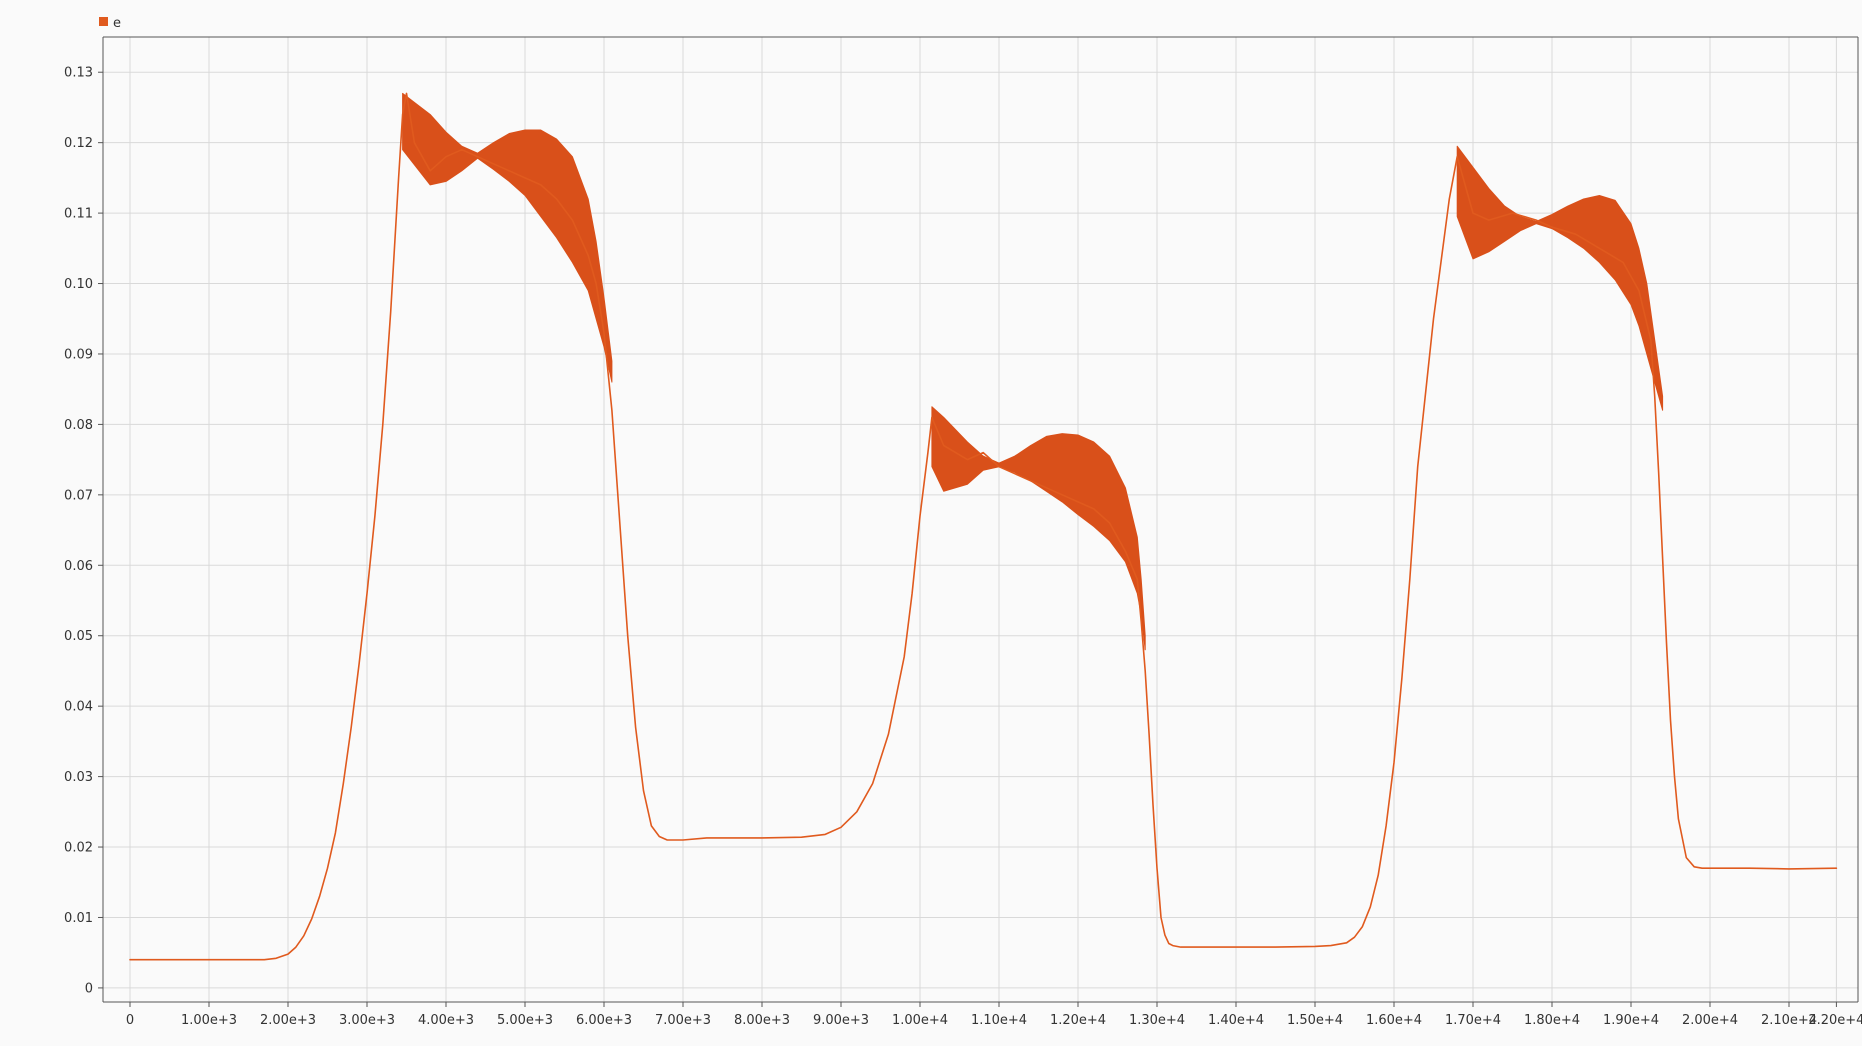 The image size is (1862, 1046). What do you see at coordinates (1157, 1020) in the screenshot?
I see `x-tick-label: 1.30e+4` at bounding box center [1157, 1020].